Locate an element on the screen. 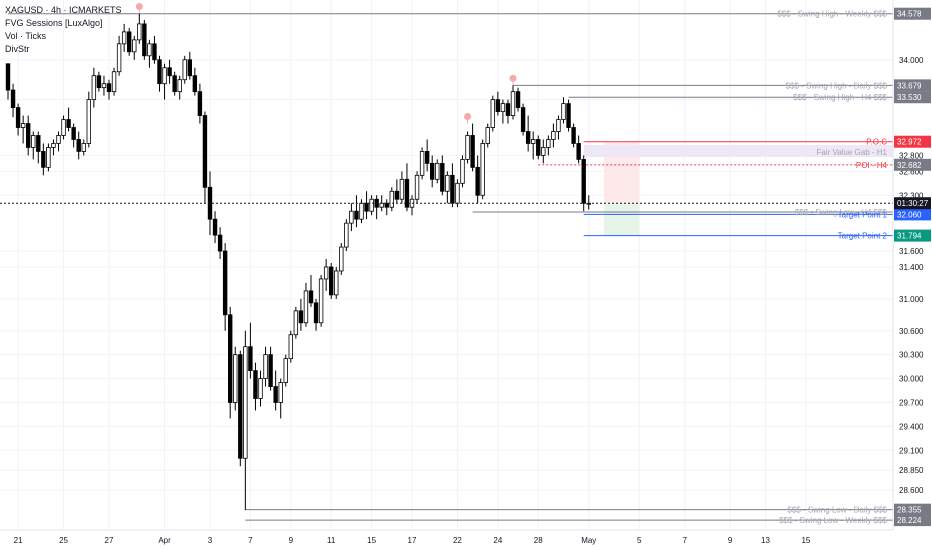 The width and height of the screenshot is (932, 550). price-tick-label: 32.300 is located at coordinates (911, 195).